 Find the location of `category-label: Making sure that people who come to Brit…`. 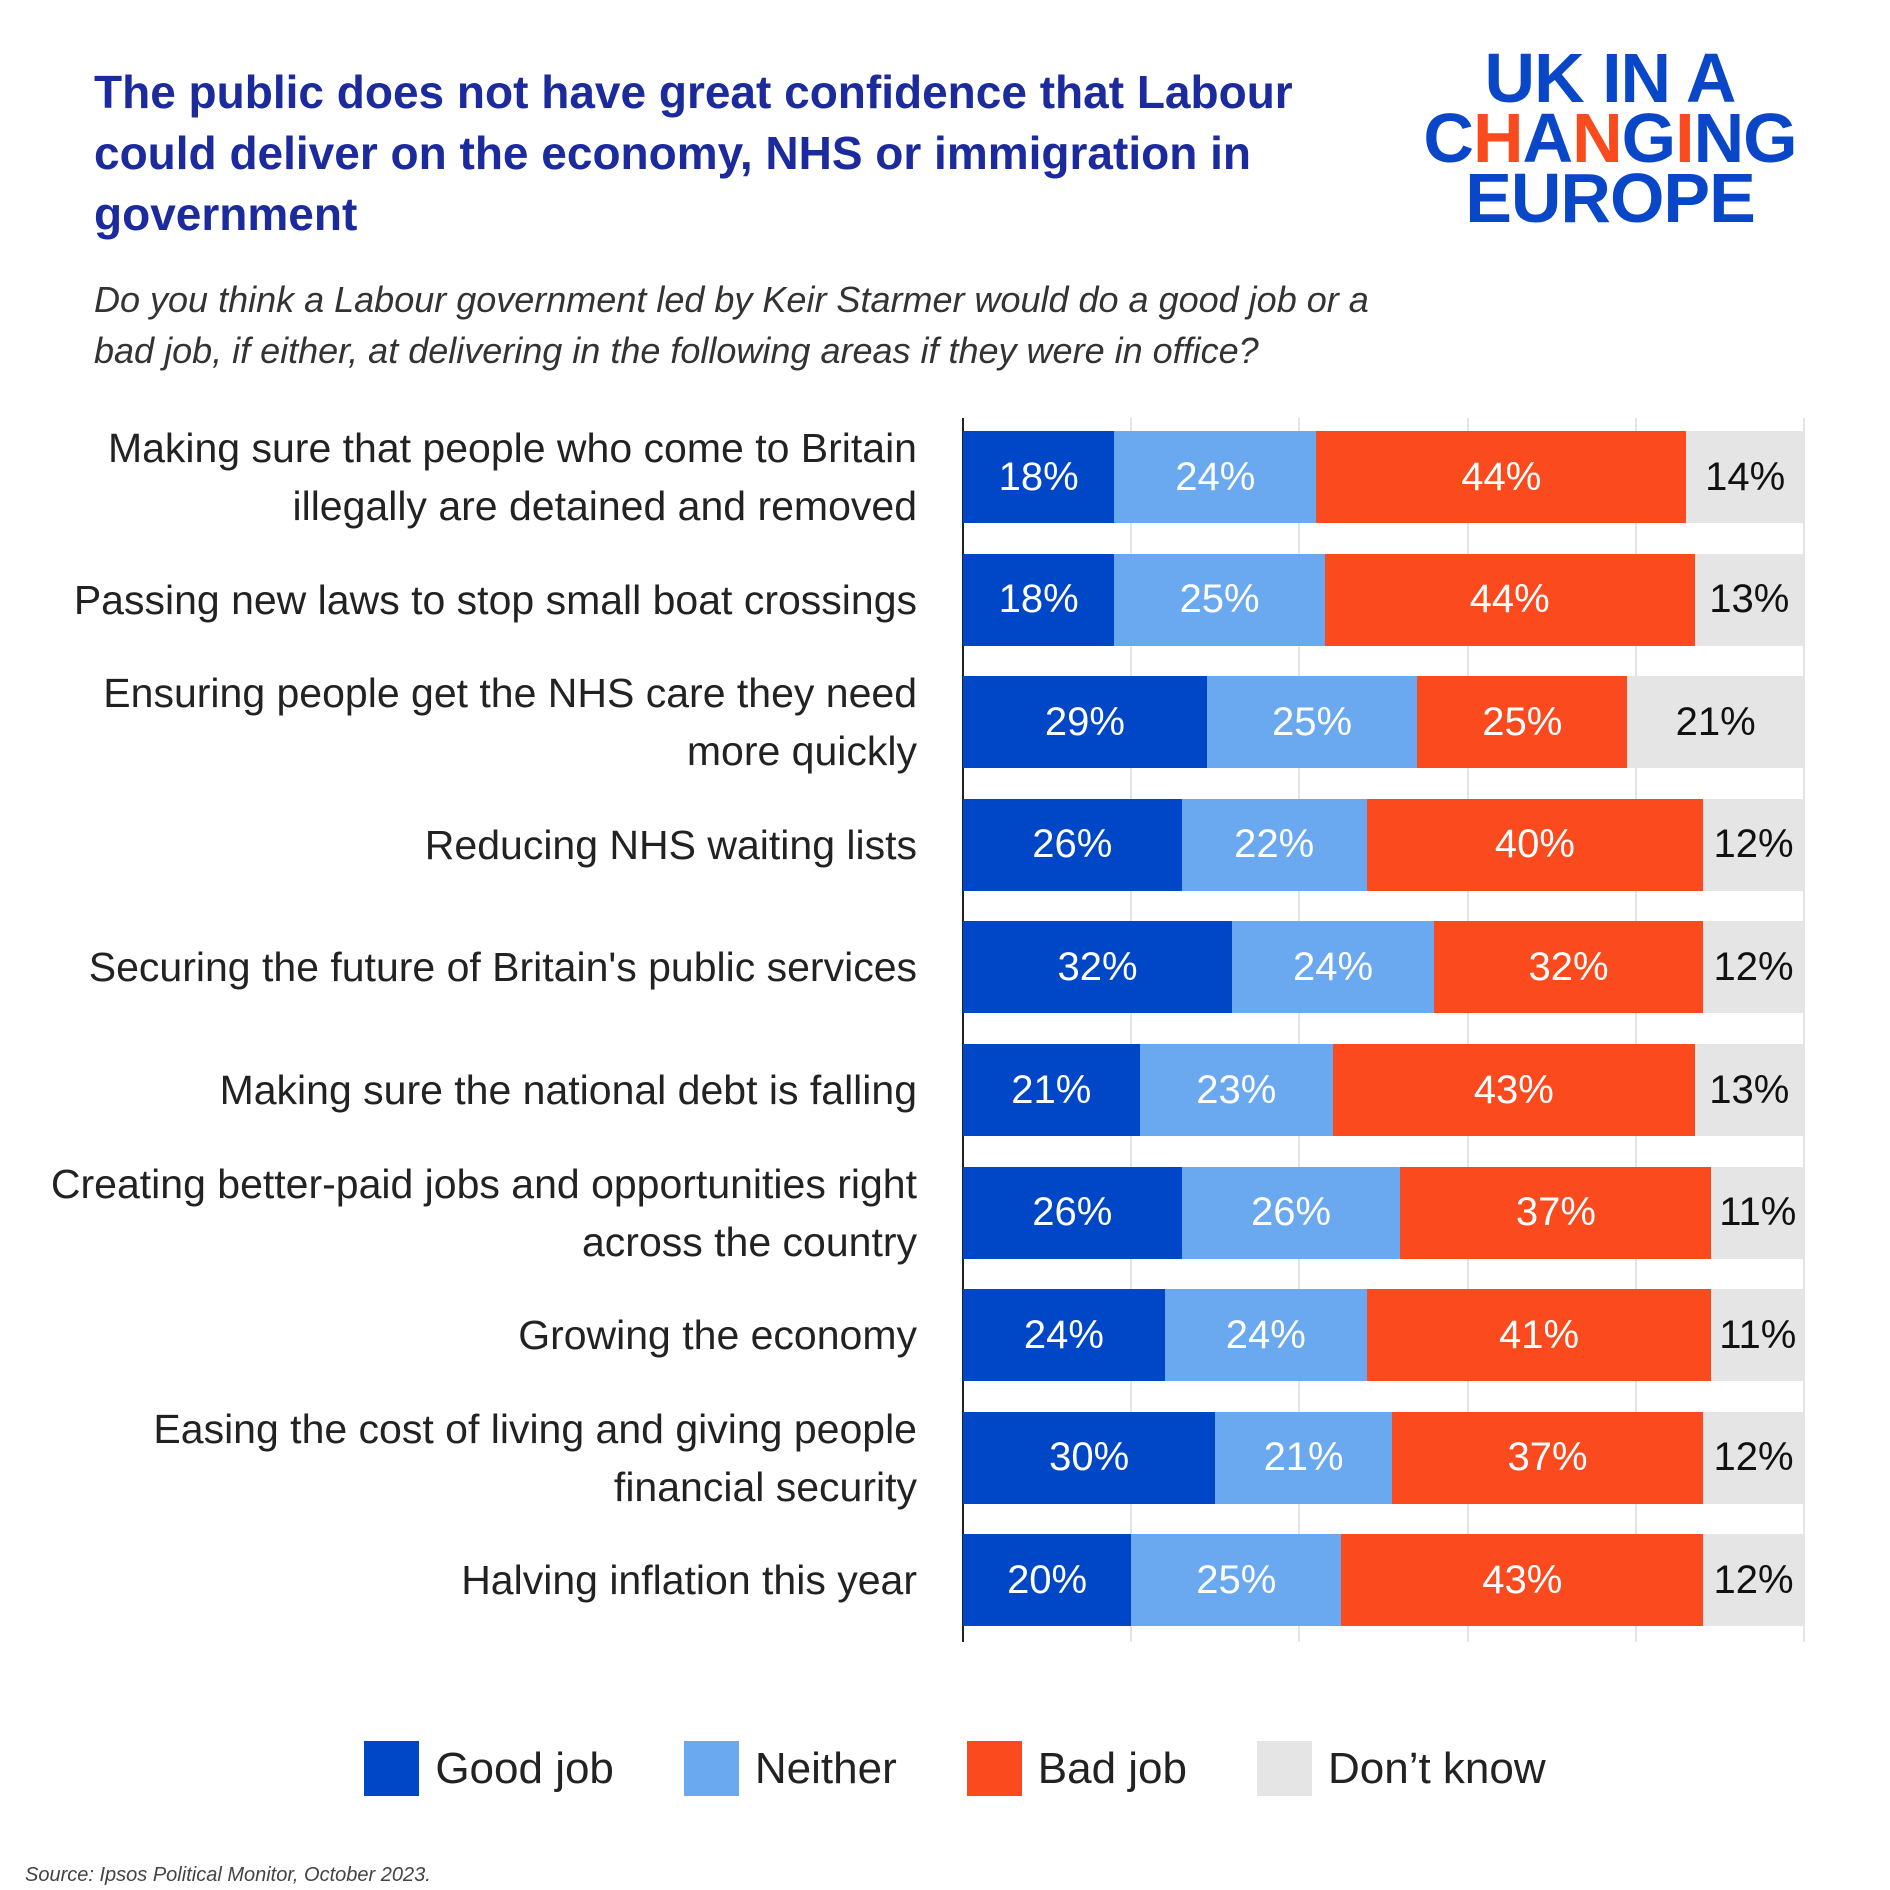

category-label: Making sure that people who come to Brit… is located at coordinates (512, 477).